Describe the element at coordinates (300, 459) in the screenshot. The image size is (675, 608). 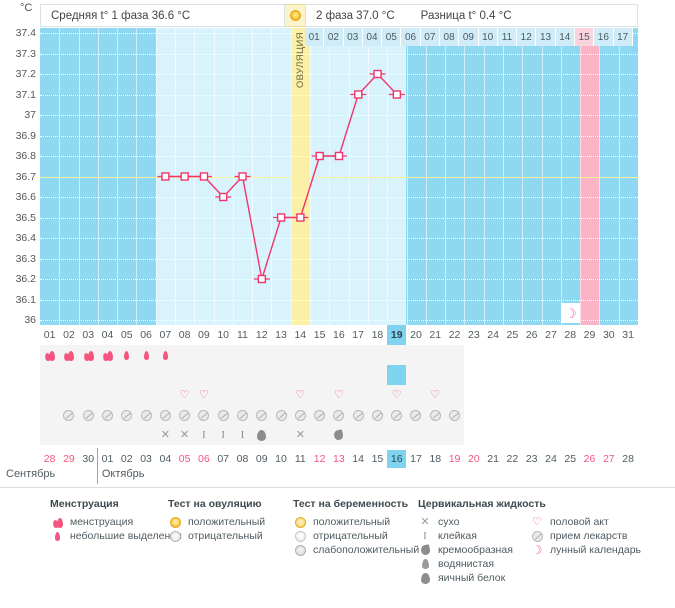
I see `date-cell: 11` at that location.